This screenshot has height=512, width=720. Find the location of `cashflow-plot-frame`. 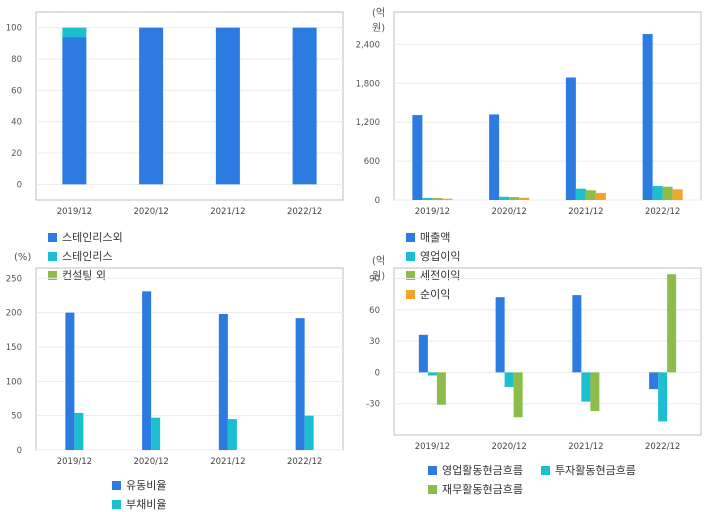

cashflow-plot-frame is located at coordinates (547, 351).